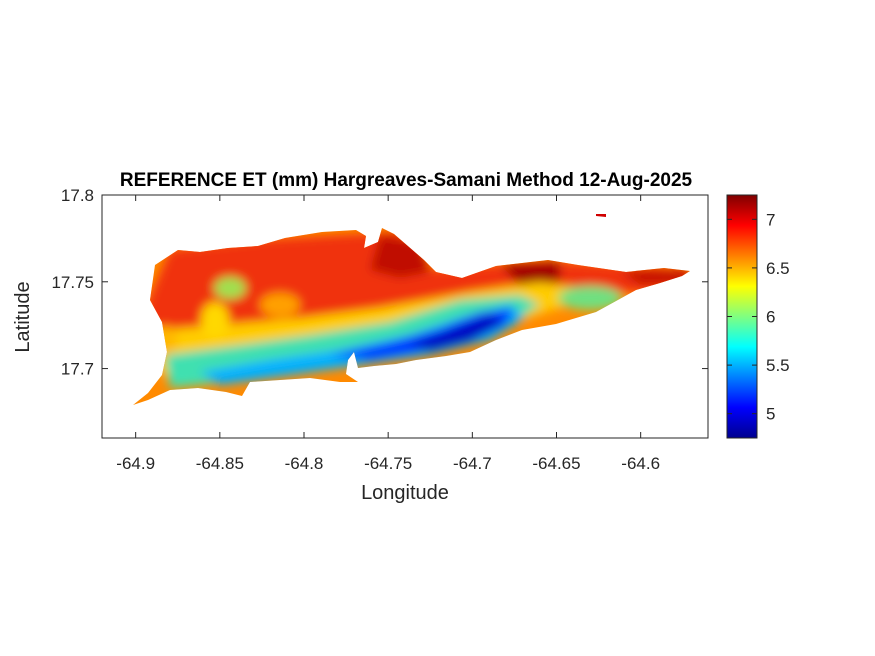 The height and width of the screenshot is (656, 875). What do you see at coordinates (758, 316) in the screenshot?
I see `colorbar: 5 5.5 6 6.5 7` at bounding box center [758, 316].